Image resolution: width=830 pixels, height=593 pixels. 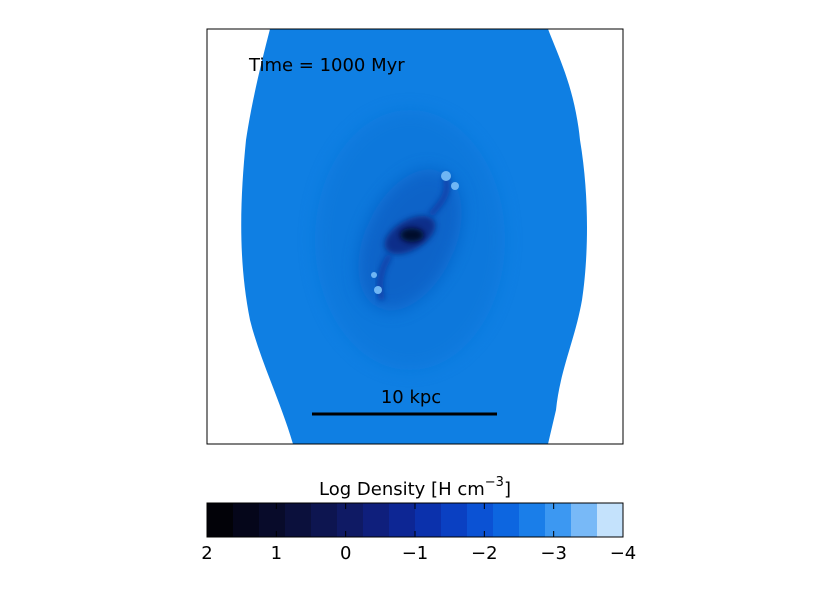 What do you see at coordinates (415, 553) in the screenshot?
I see `colorbar-tick-label: −1` at bounding box center [415, 553].